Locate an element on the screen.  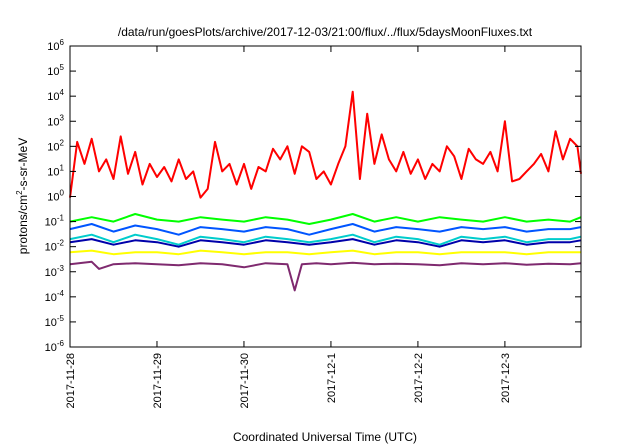
y-tick-exponent: -4 is located at coordinates (61, 293).